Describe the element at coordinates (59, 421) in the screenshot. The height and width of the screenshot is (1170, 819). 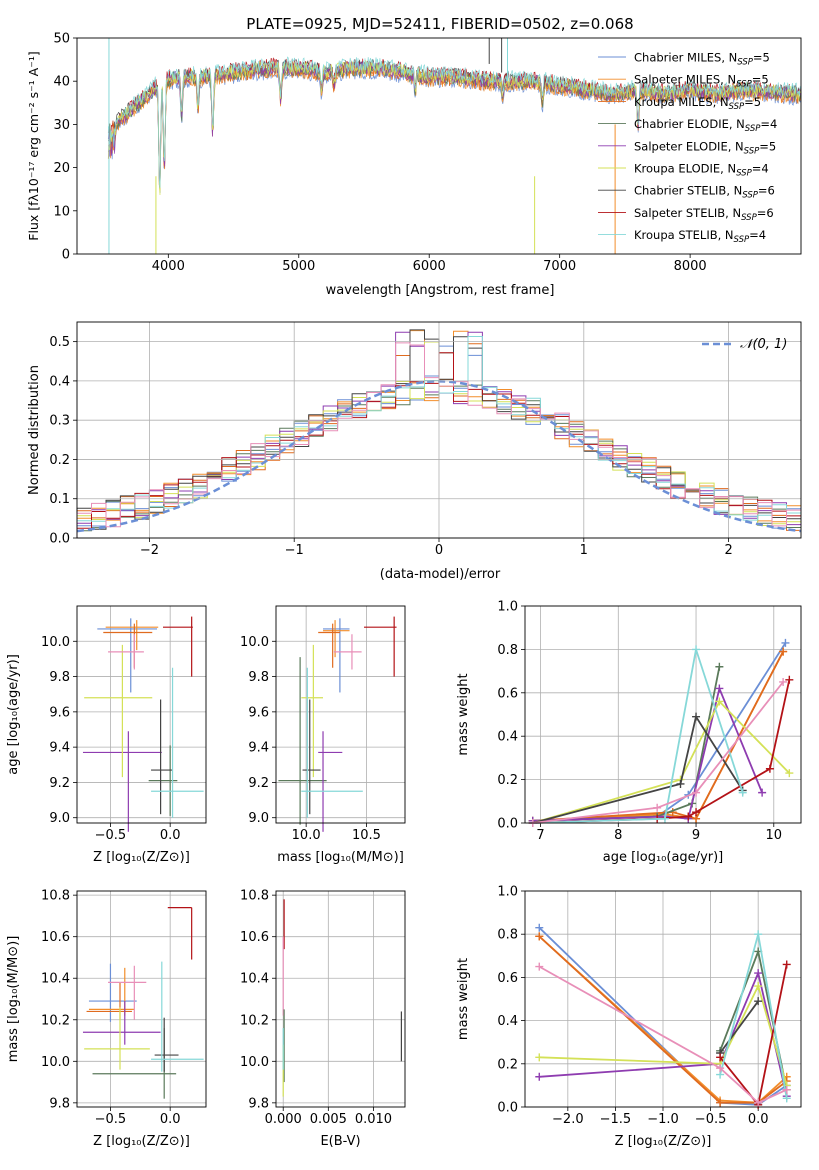
I see `y-tick-label: 0.3` at that location.